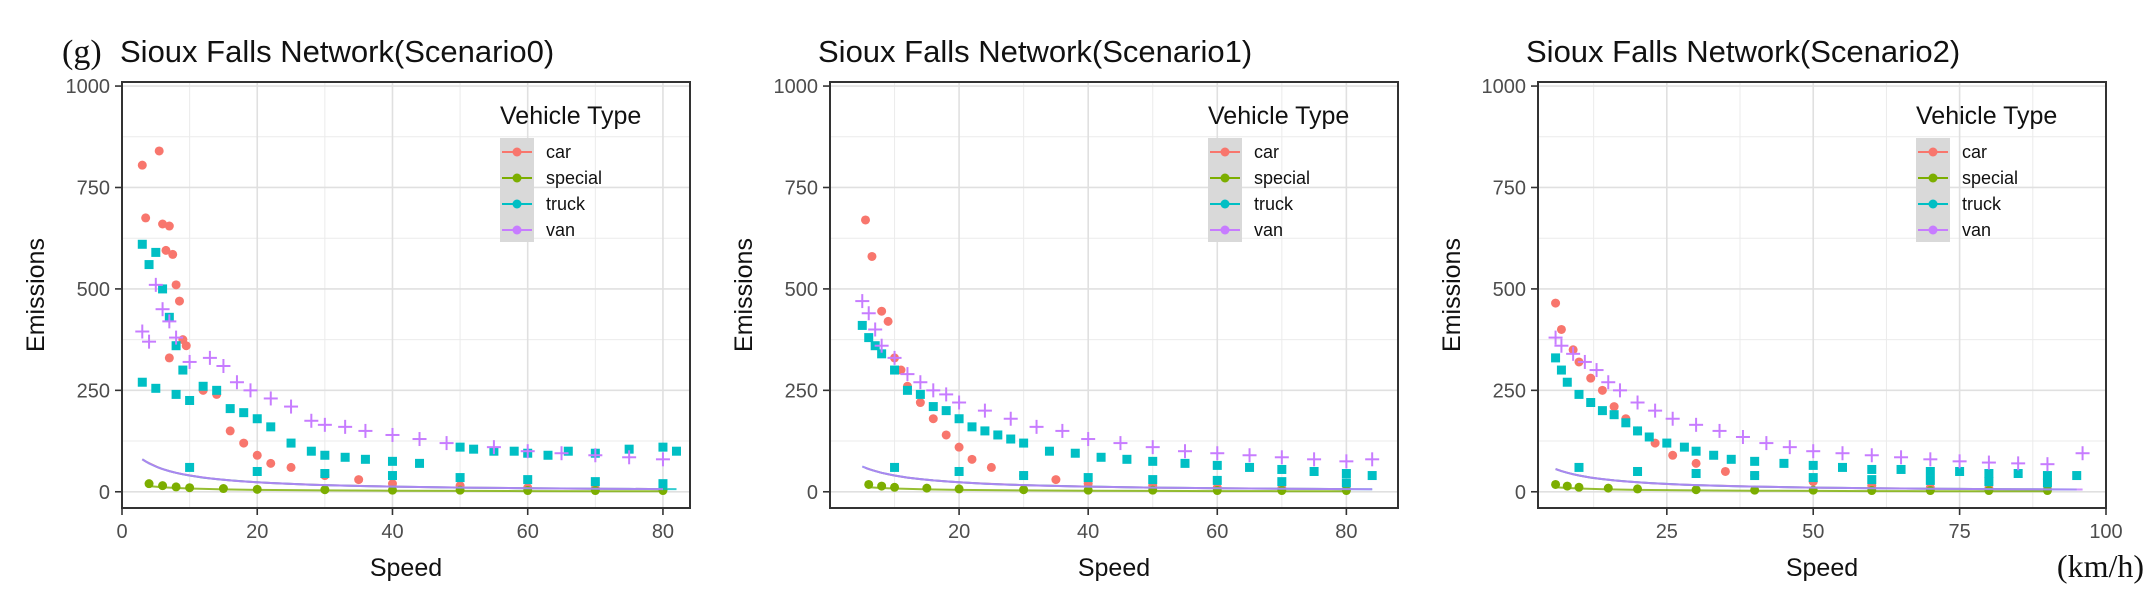 The image size is (2152, 606). I want to click on x-tick-label: 80, so click(1346, 532).